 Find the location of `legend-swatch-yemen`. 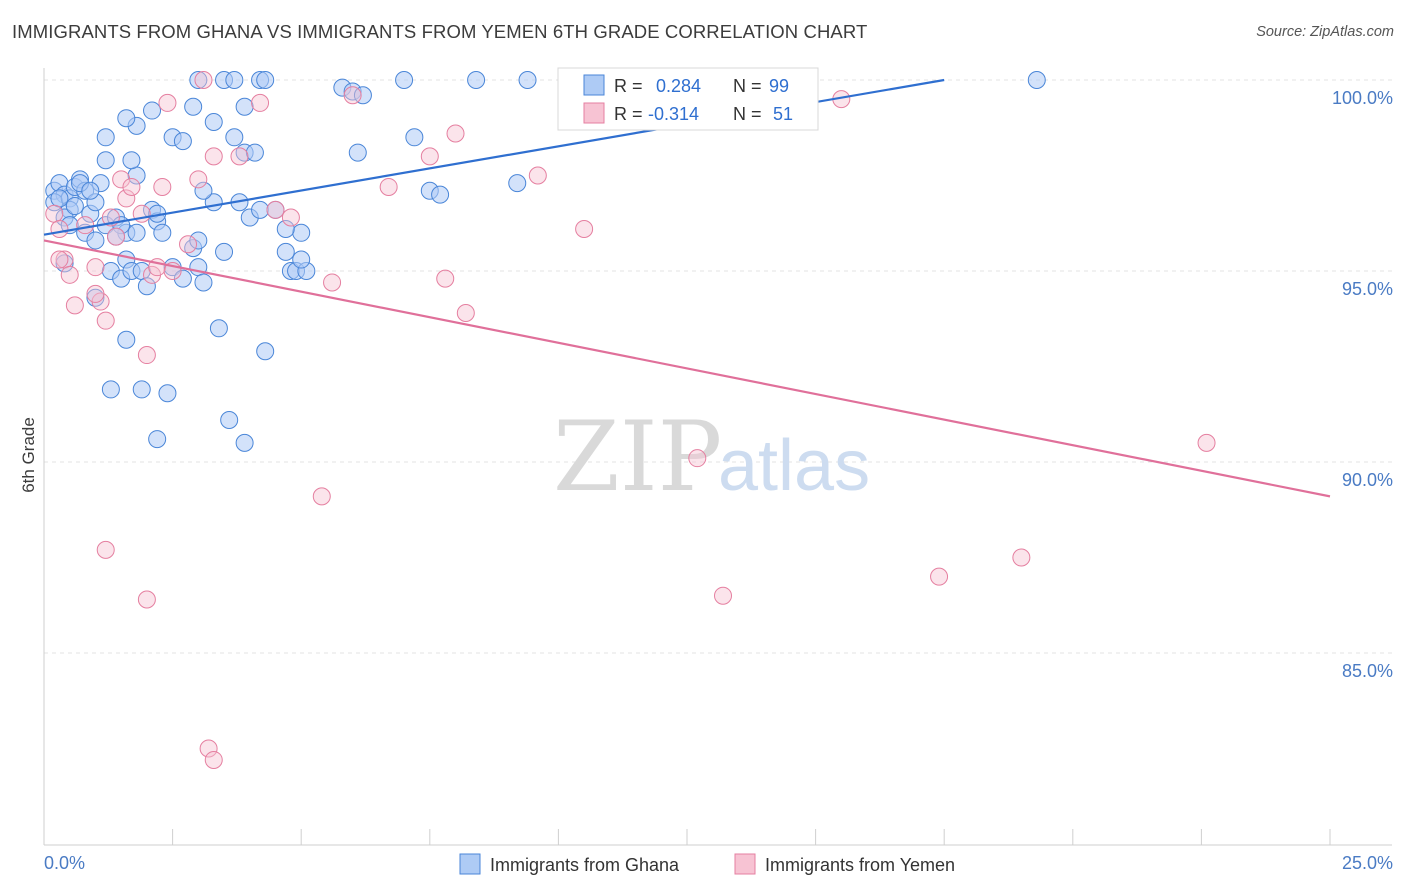

legend-swatch-yemen is located at coordinates (594, 113).